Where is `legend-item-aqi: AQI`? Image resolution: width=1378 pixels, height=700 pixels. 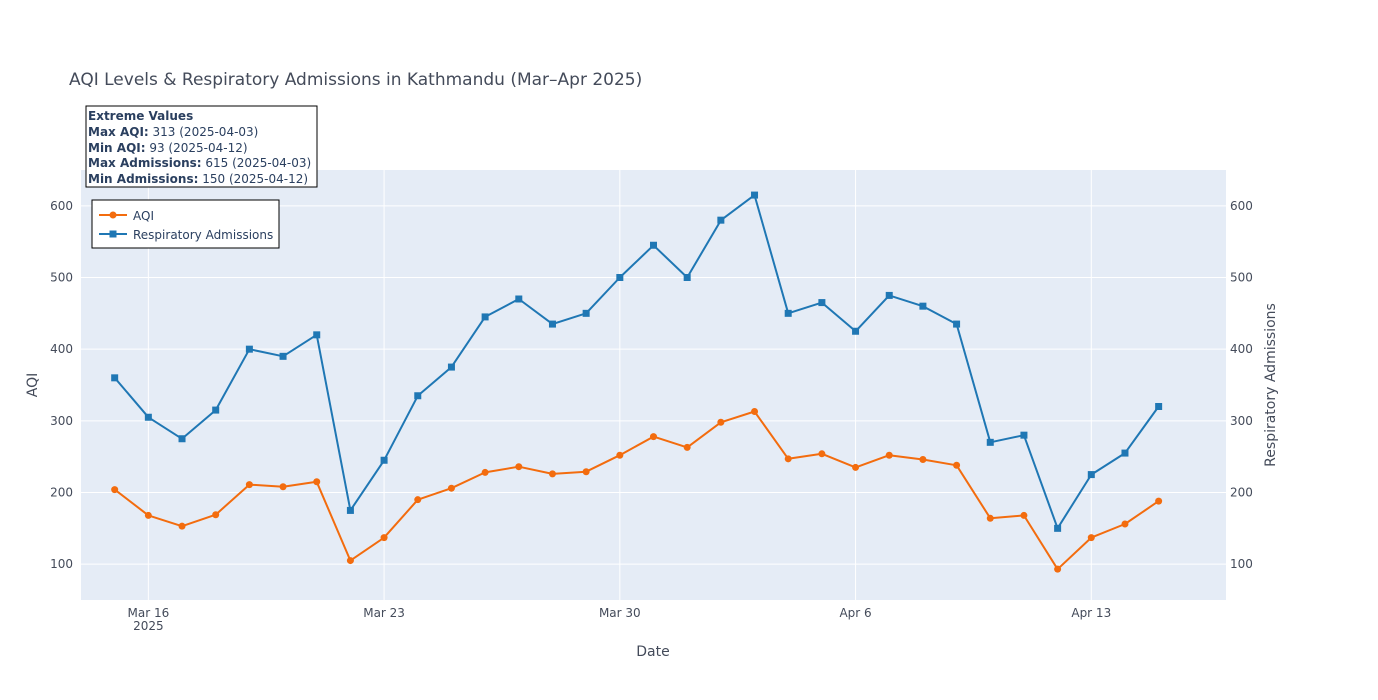
legend-item-aqi: AQI is located at coordinates (126, 216).